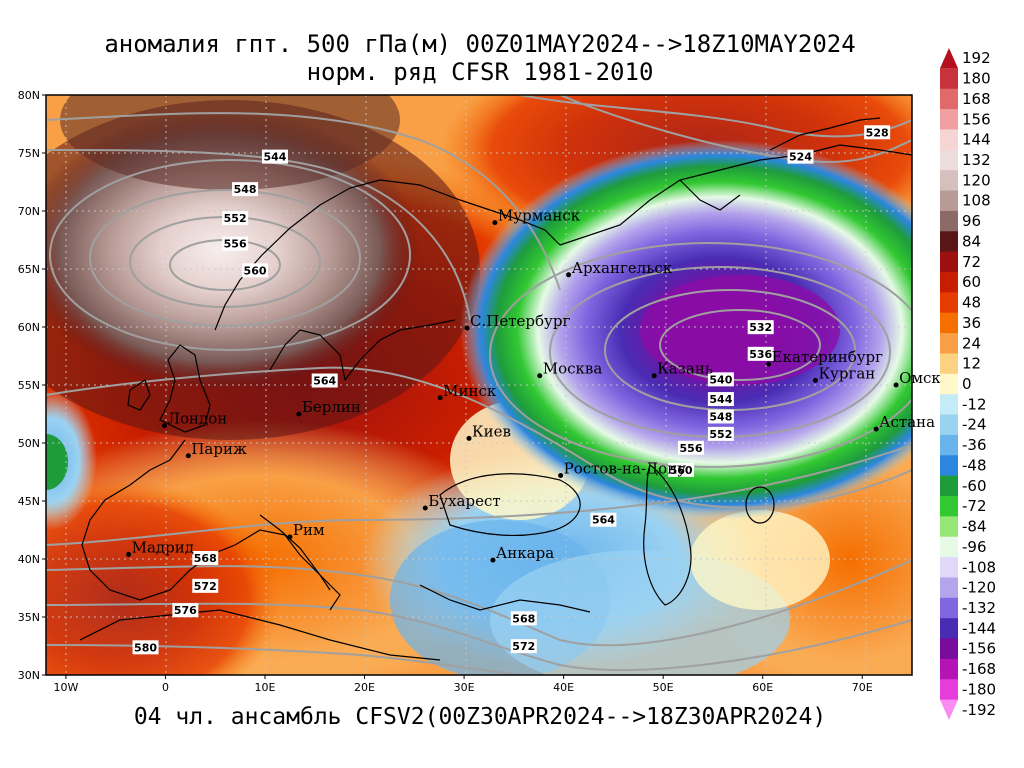 This screenshot has width=1024, height=768. I want to click on city-marker: Мадрид, so click(160, 547).